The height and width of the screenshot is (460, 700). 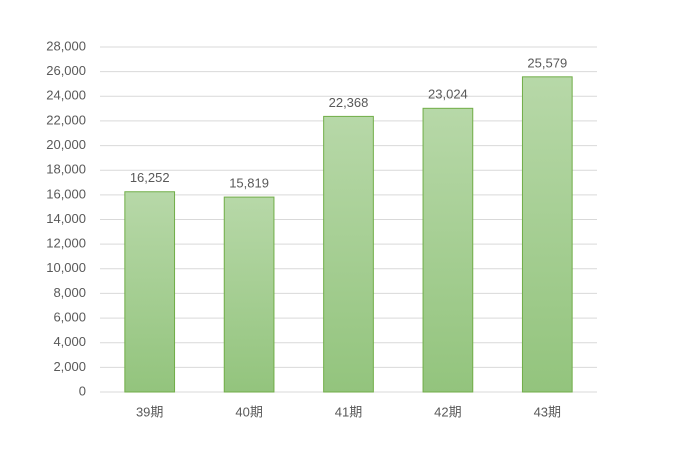 What do you see at coordinates (66, 144) in the screenshot?
I see `y-tick-label: 20,000` at bounding box center [66, 144].